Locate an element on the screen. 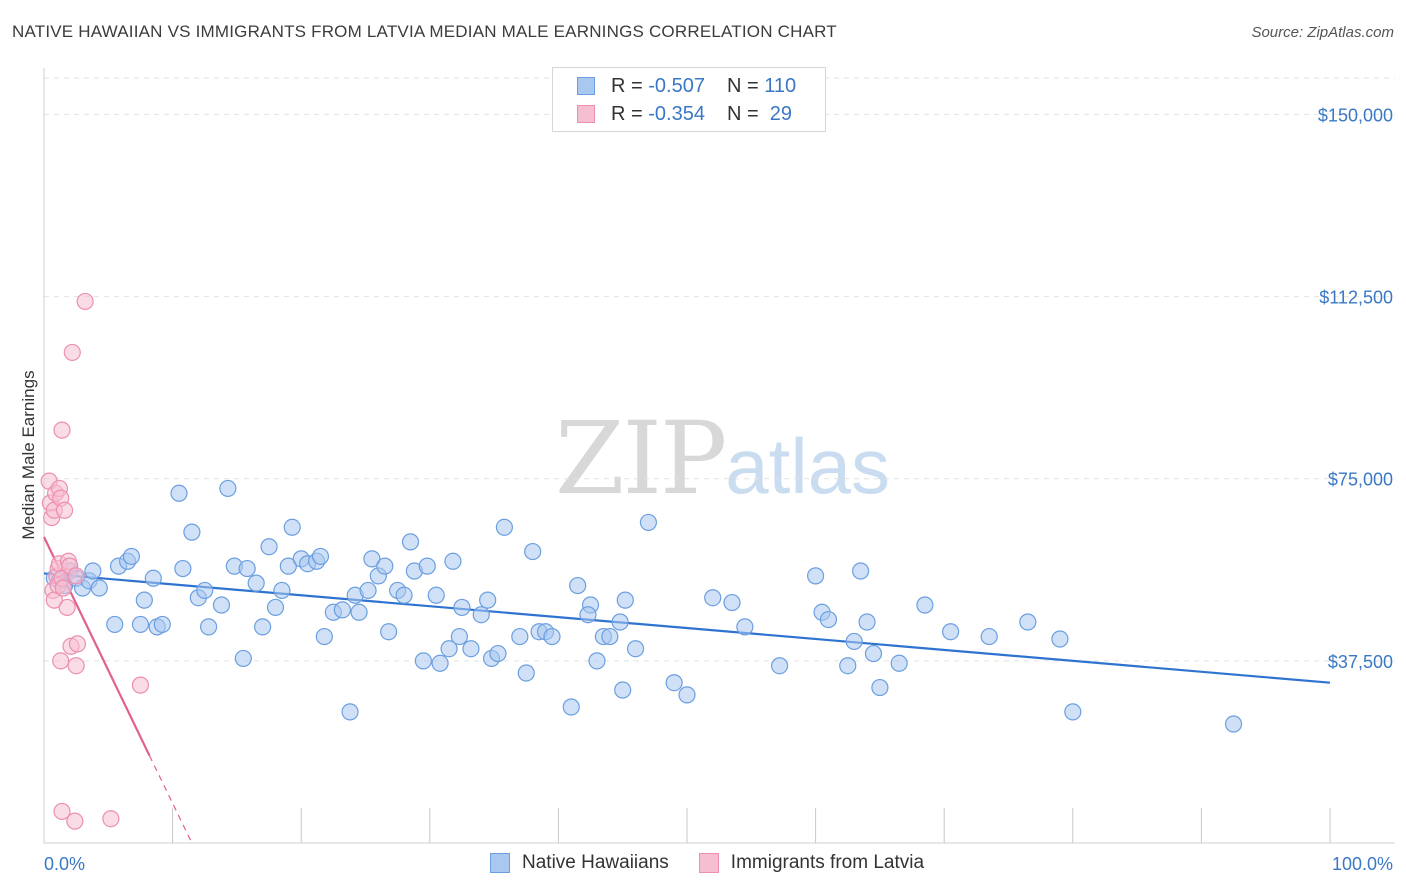 The width and height of the screenshot is (1406, 892). trend-latvia-extension is located at coordinates (170, 799).